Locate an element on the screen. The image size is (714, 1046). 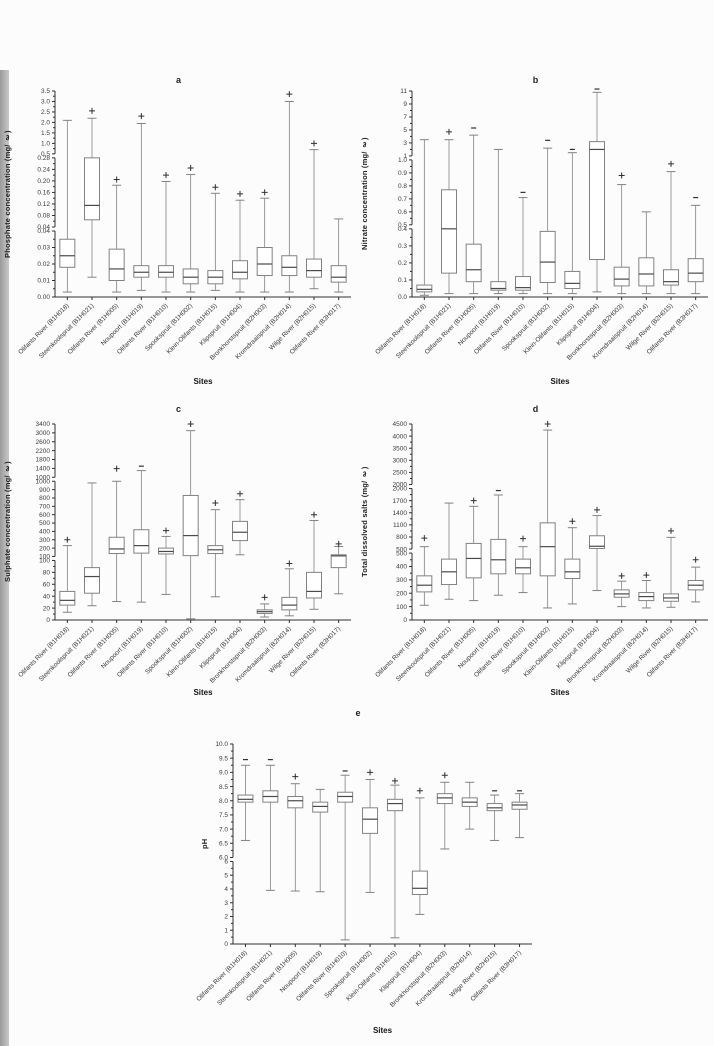
panel-b-letter: b is located at coordinates (535, 80).